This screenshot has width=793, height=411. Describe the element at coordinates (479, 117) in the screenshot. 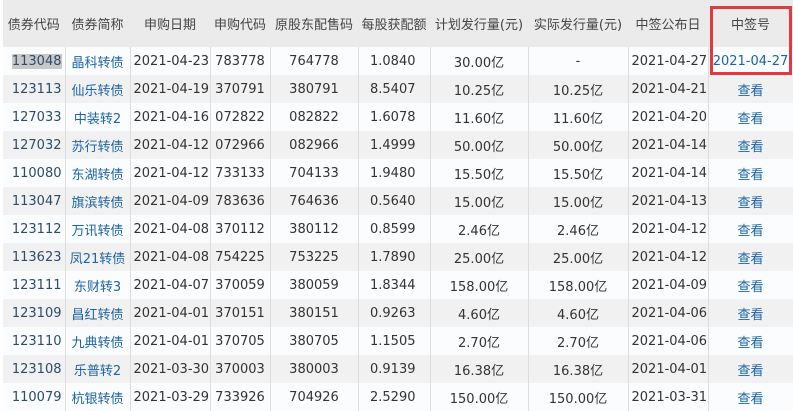

I see `planned-issue-cell: 11.60亿` at that location.